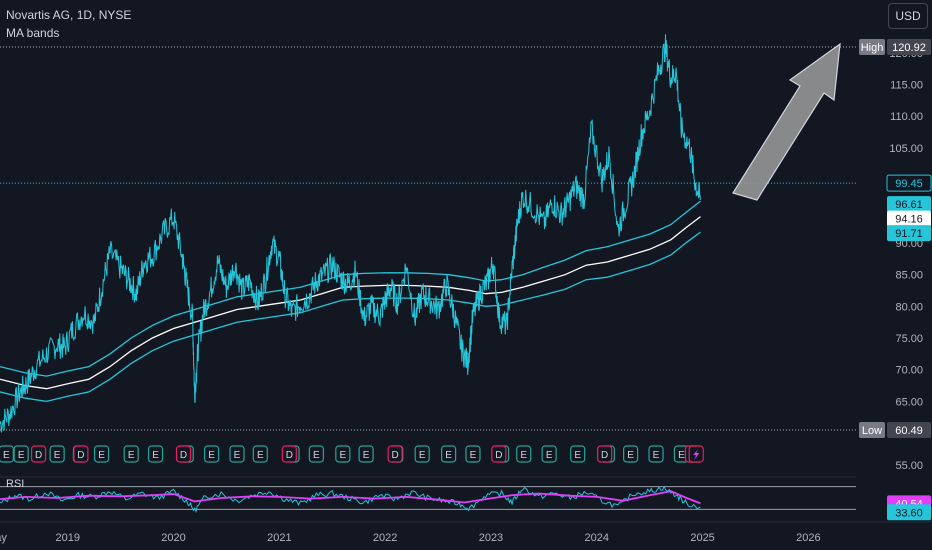 This screenshot has height=550, width=932. What do you see at coordinates (597, 538) in the screenshot?
I see `time-tick-label: 2024` at bounding box center [597, 538].